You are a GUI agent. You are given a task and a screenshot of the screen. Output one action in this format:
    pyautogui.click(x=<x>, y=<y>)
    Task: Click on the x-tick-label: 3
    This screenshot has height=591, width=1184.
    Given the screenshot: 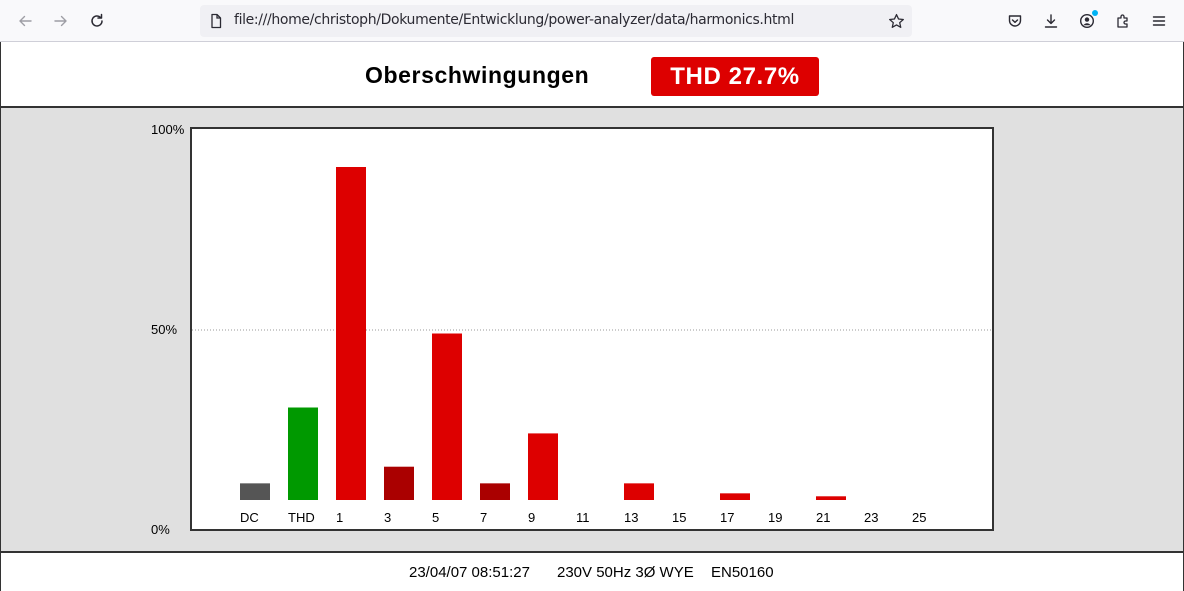 What is the action you would take?
    pyautogui.click(x=387, y=517)
    